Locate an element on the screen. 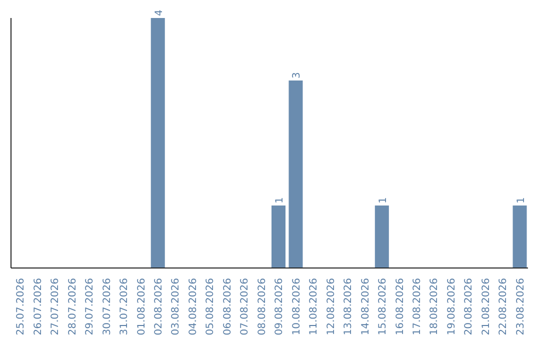 Image resolution: width=540 pixels, height=340 pixels. x-tick-label: 28.07.2026 is located at coordinates (72, 307).